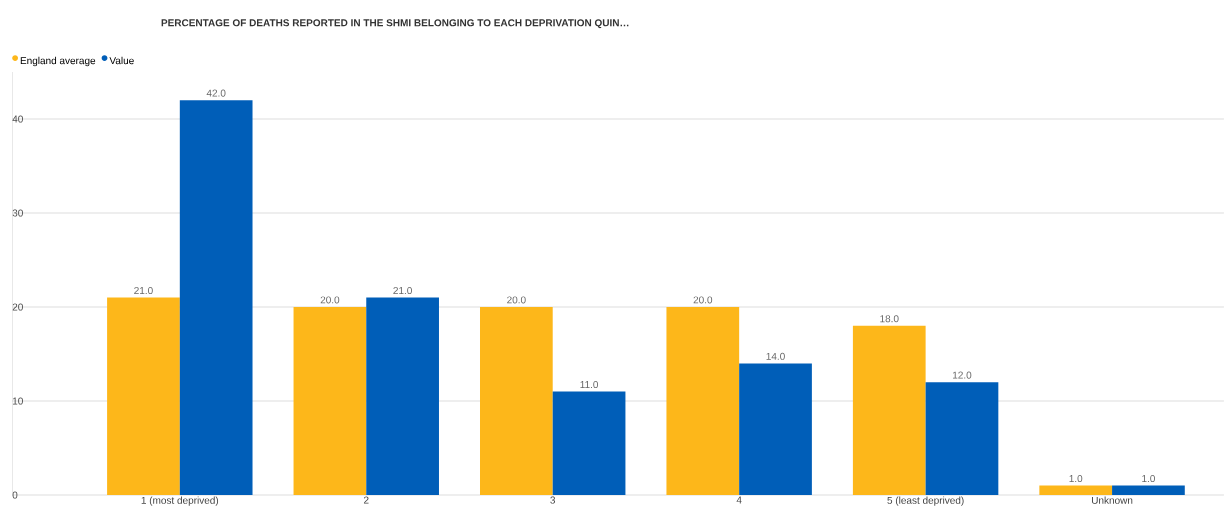 The image size is (1226, 510). What do you see at coordinates (925, 501) in the screenshot?
I see `x-tick-label: 5 (least deprived)` at bounding box center [925, 501].